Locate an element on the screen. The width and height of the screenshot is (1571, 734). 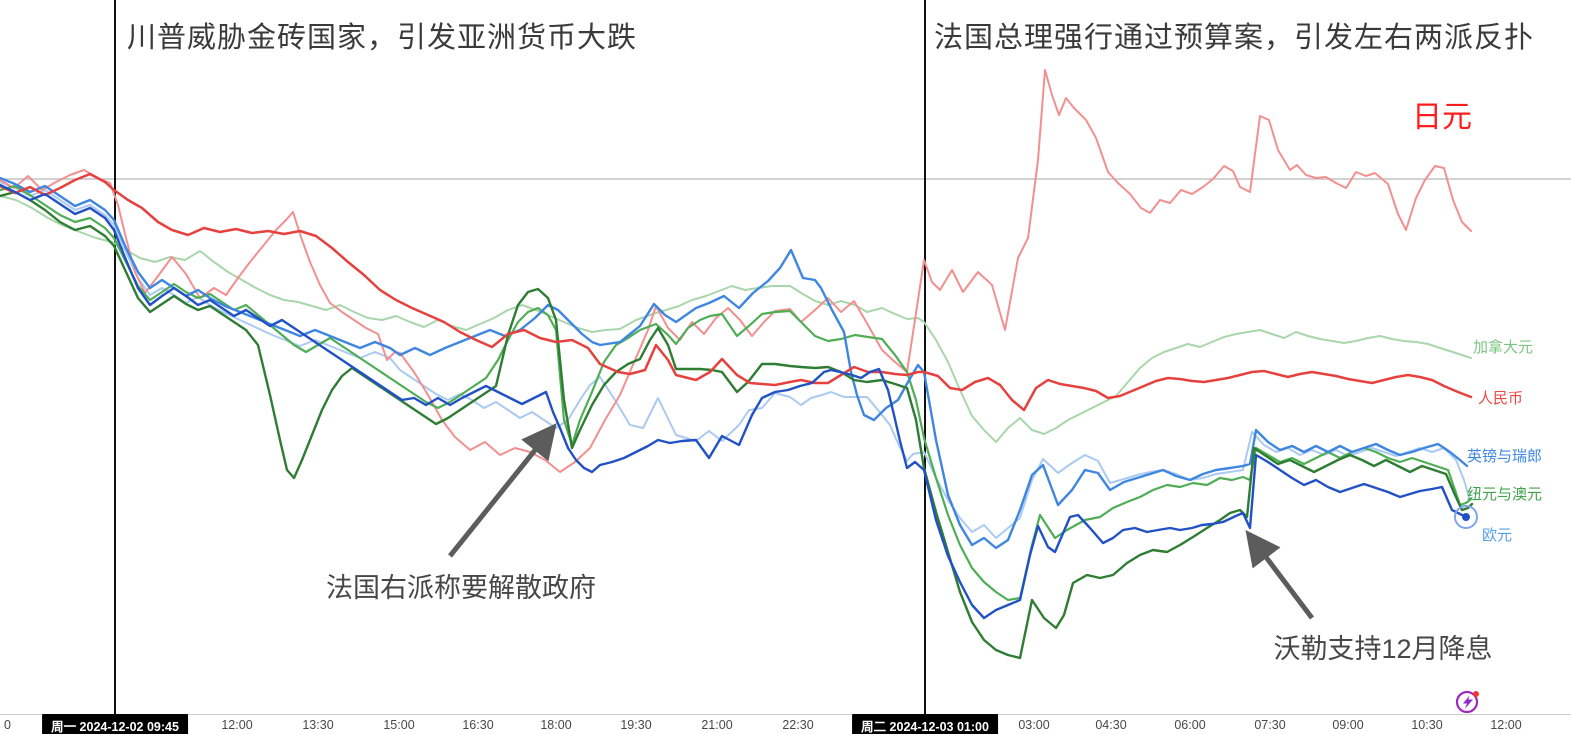
x-axis-tick: 10:30 is located at coordinates (1427, 725).